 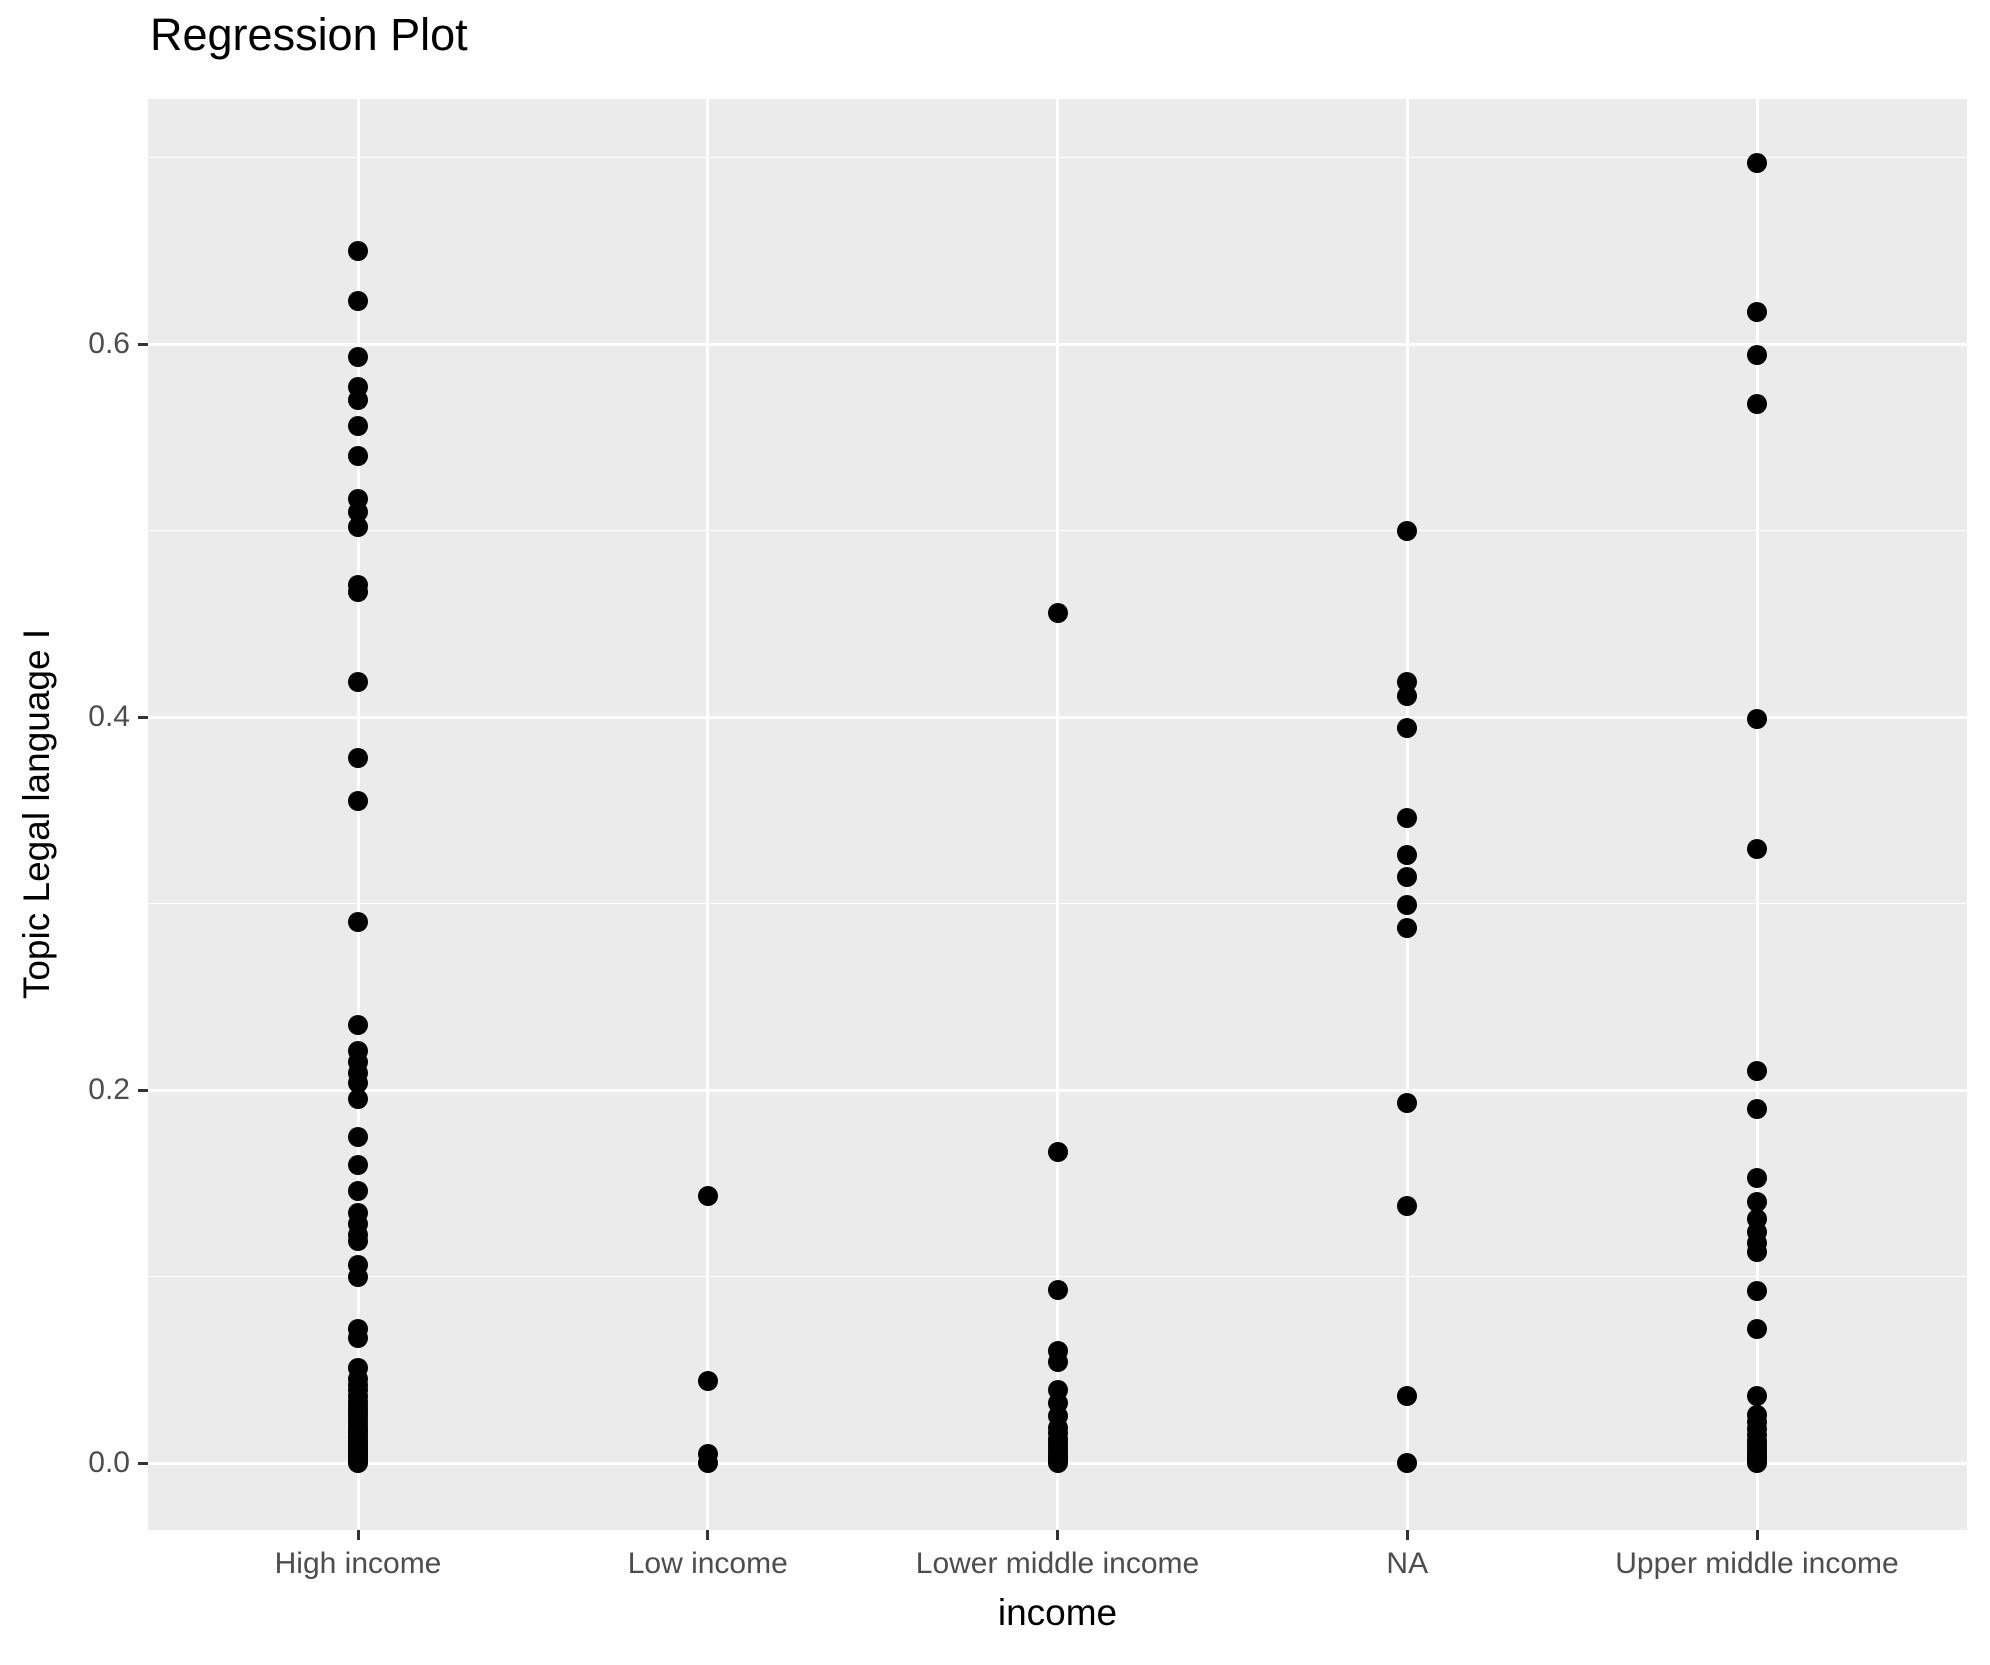 What do you see at coordinates (358, 1563) in the screenshot?
I see `x-tick-label: High income` at bounding box center [358, 1563].